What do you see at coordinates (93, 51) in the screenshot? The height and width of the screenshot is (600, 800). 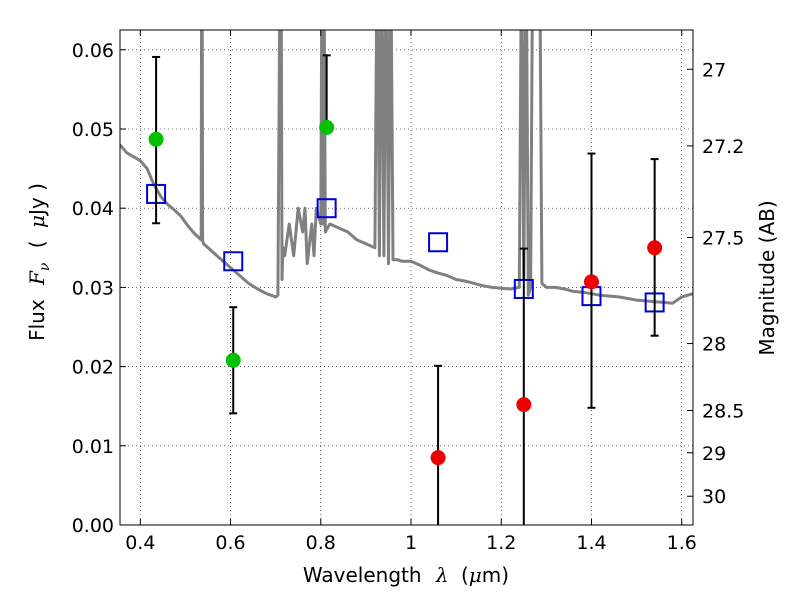 I see `y-tick-label: 0.06` at bounding box center [93, 51].